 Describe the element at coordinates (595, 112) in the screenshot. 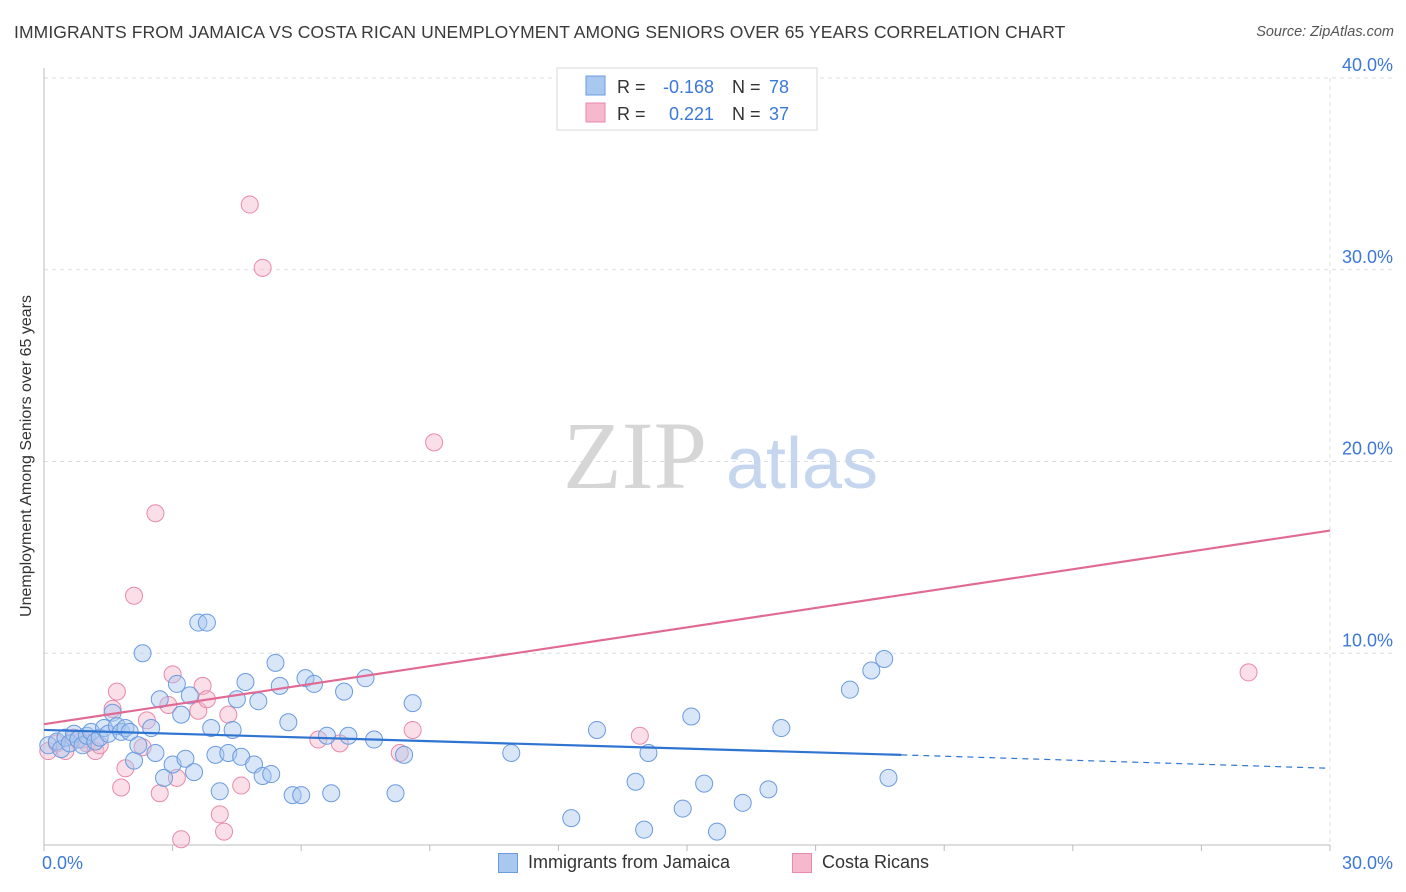

I see `legend-top-pink-swatch` at that location.